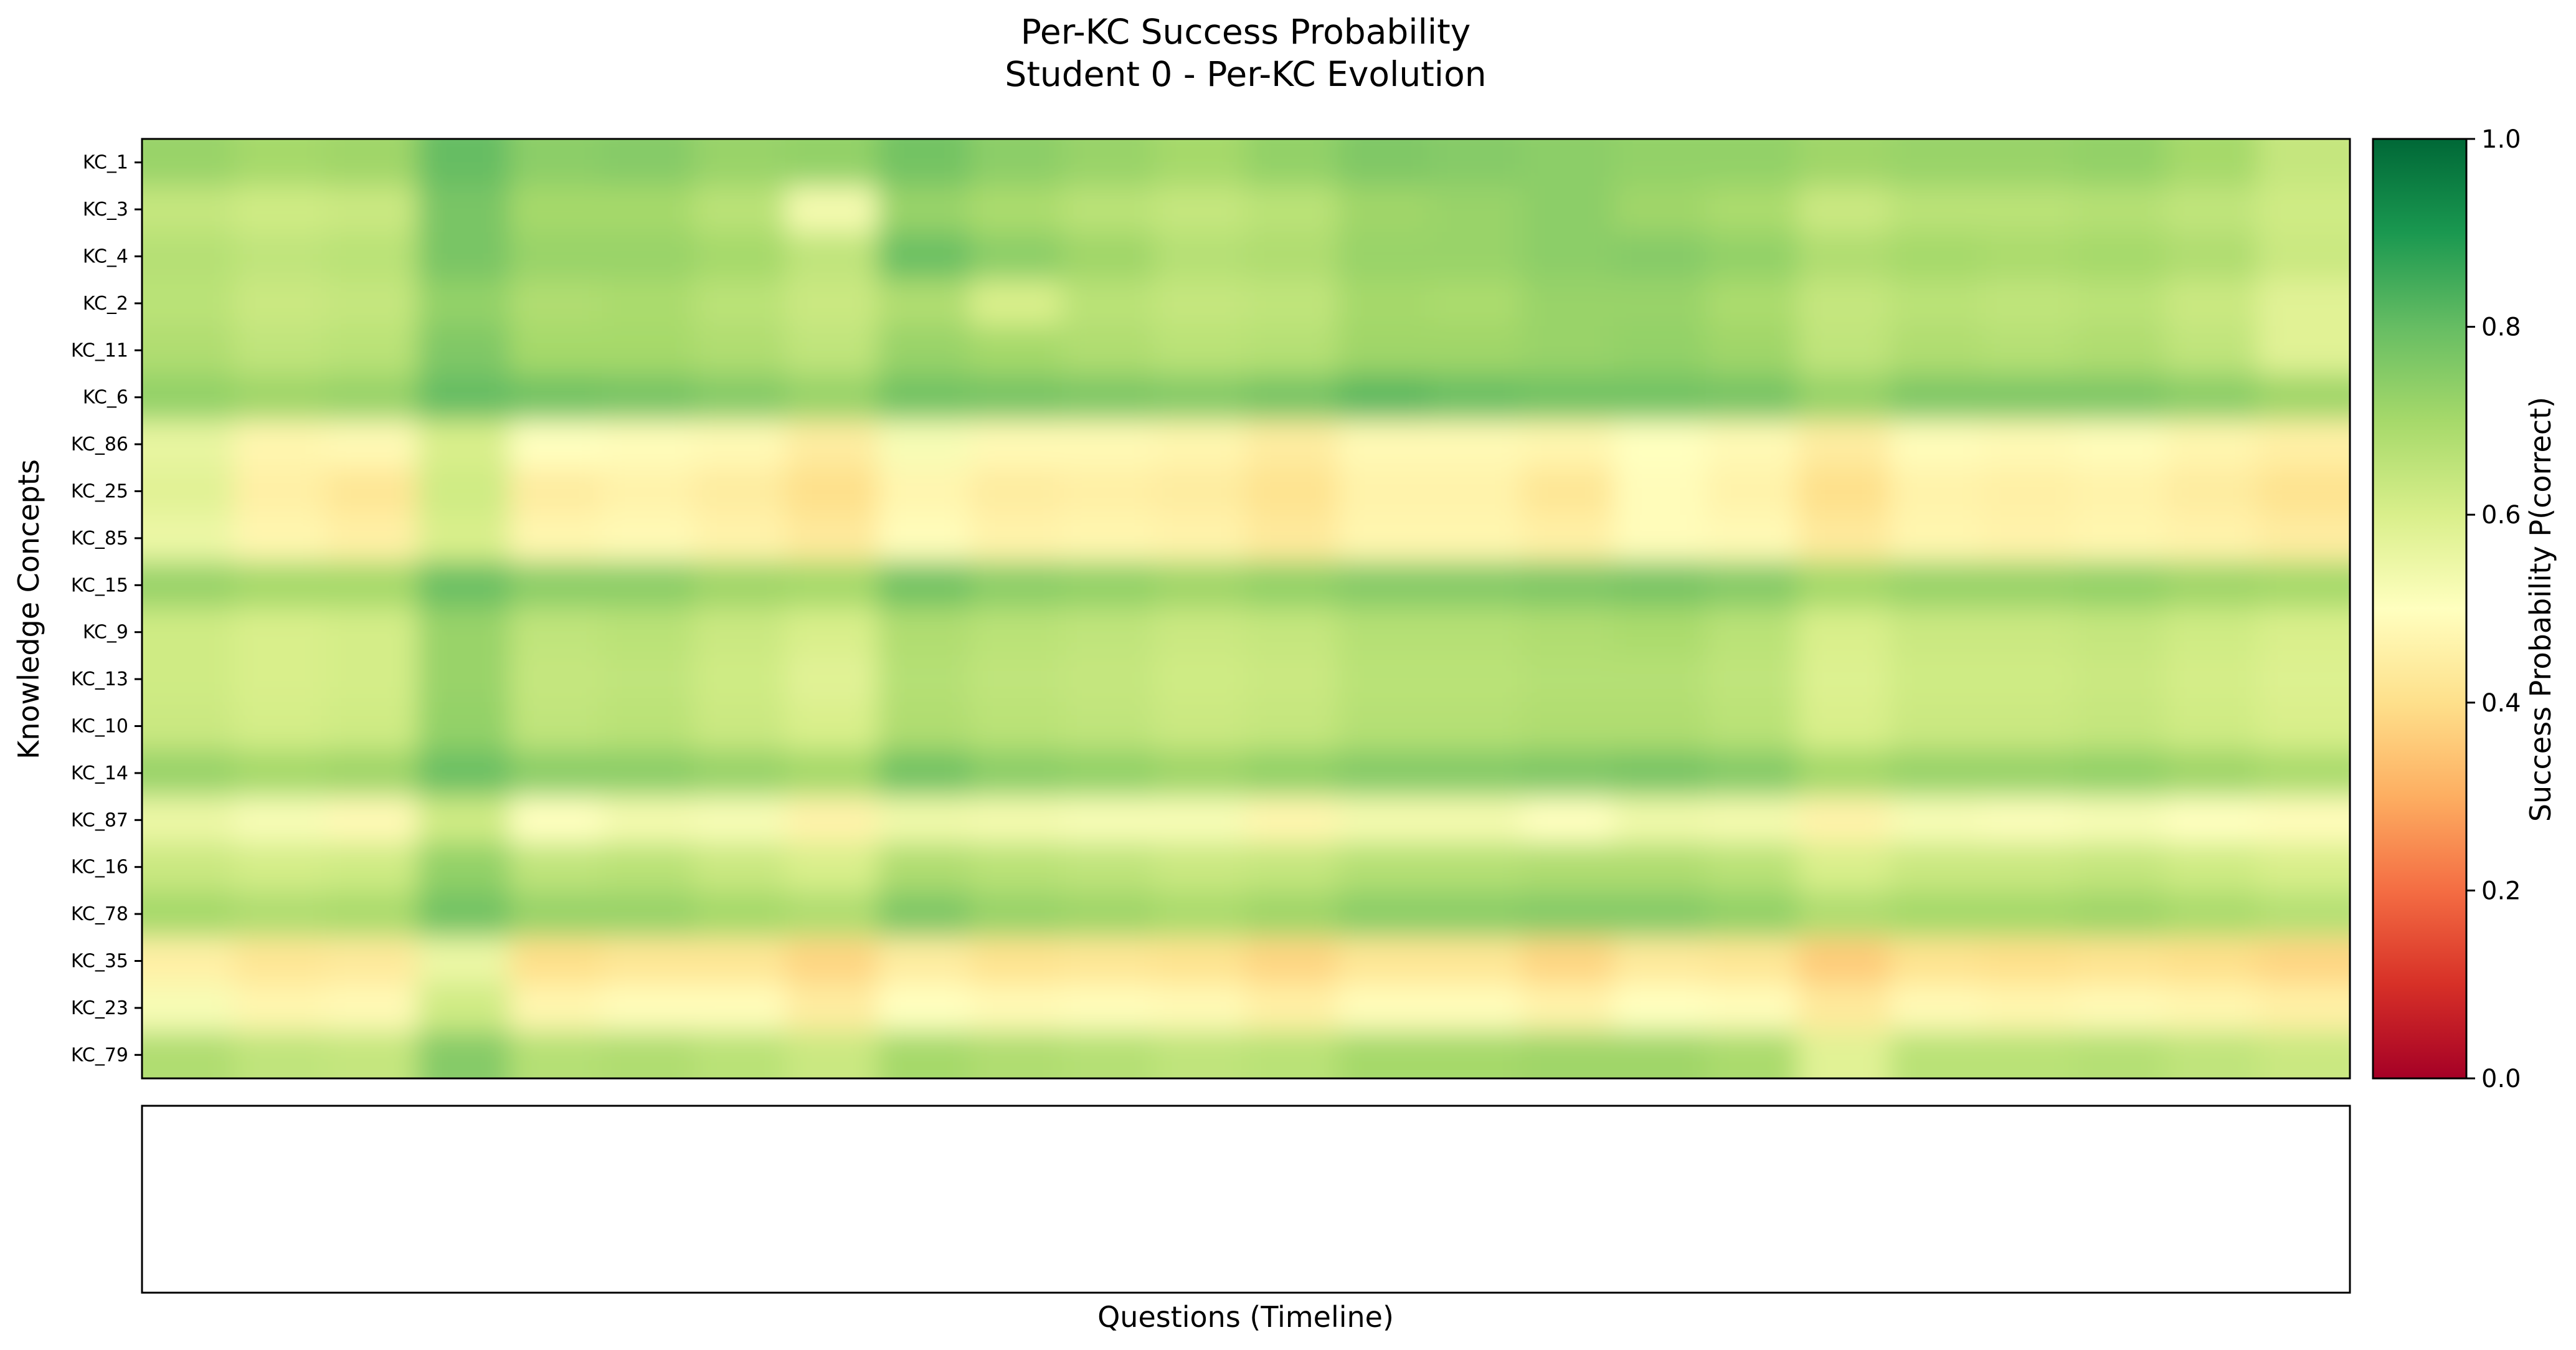 The width and height of the screenshot is (2576, 1350). I want to click on y-tick-label: KC_9, so click(106, 633).